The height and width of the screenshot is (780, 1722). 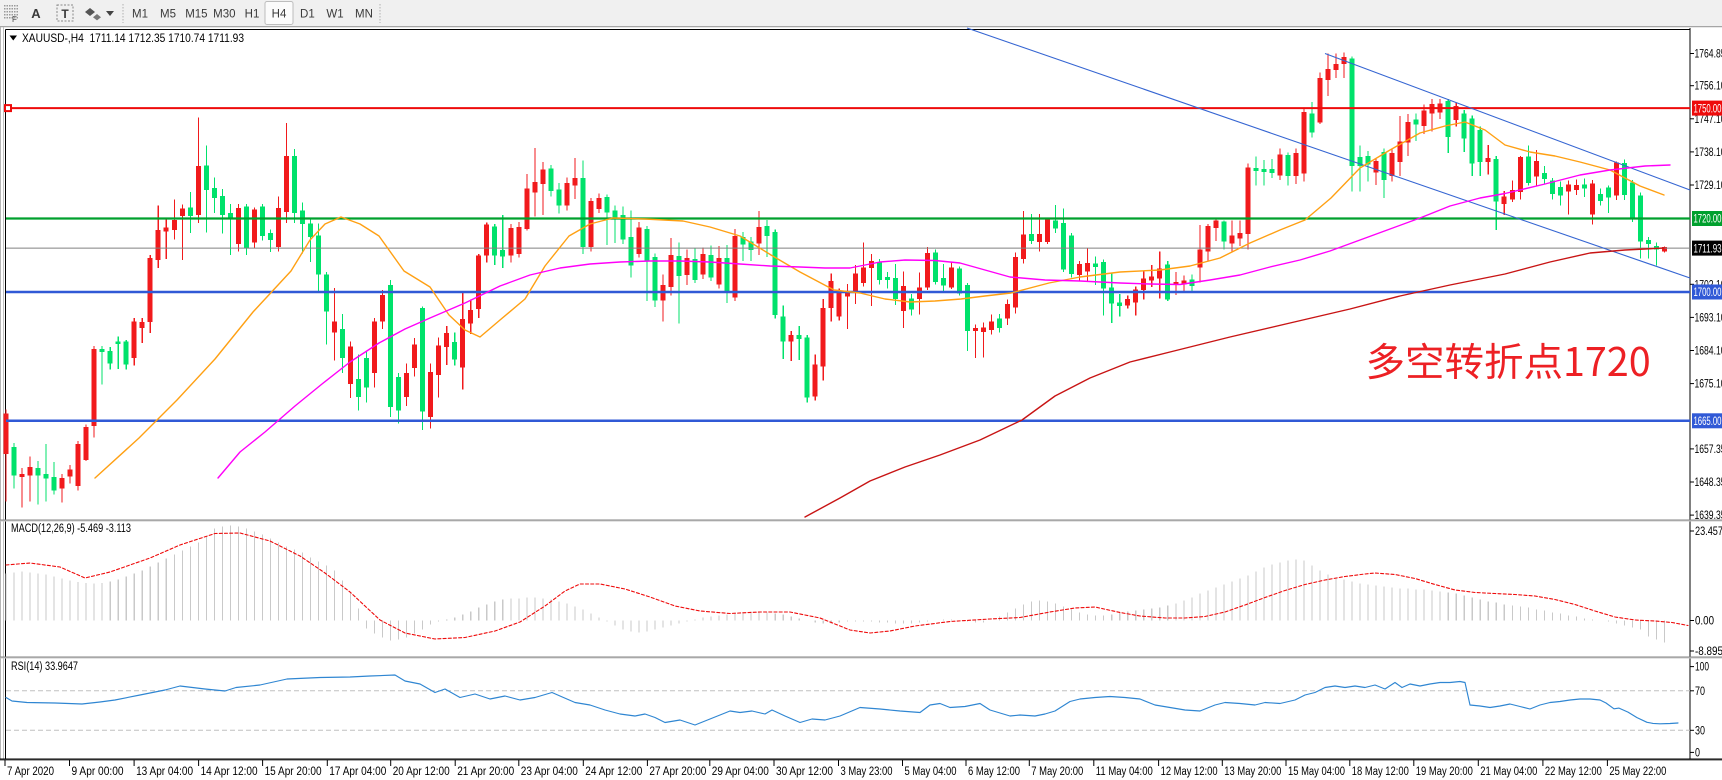 I want to click on svg-text: 5 May 04:00, so click(x=931, y=772).